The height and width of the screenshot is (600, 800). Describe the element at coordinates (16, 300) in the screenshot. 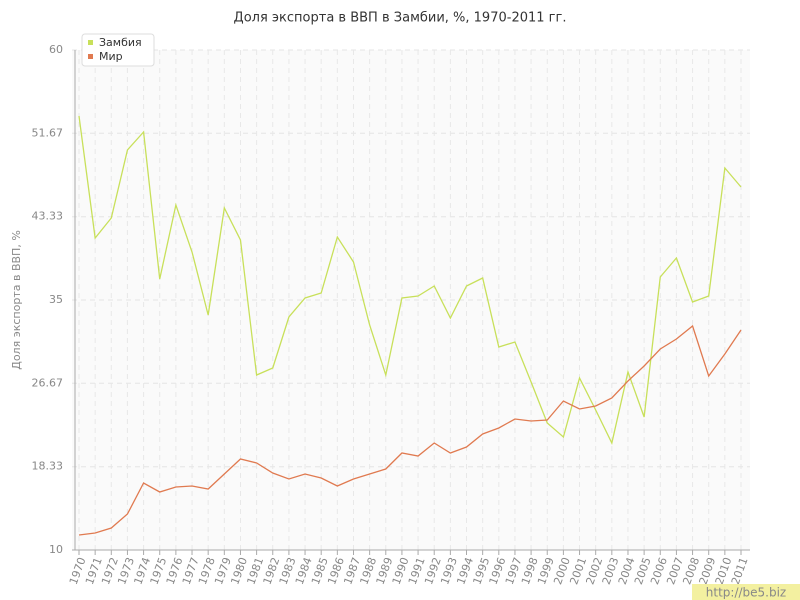

I see `y-axis-title: Доля экспорта в ВВП, %` at that location.